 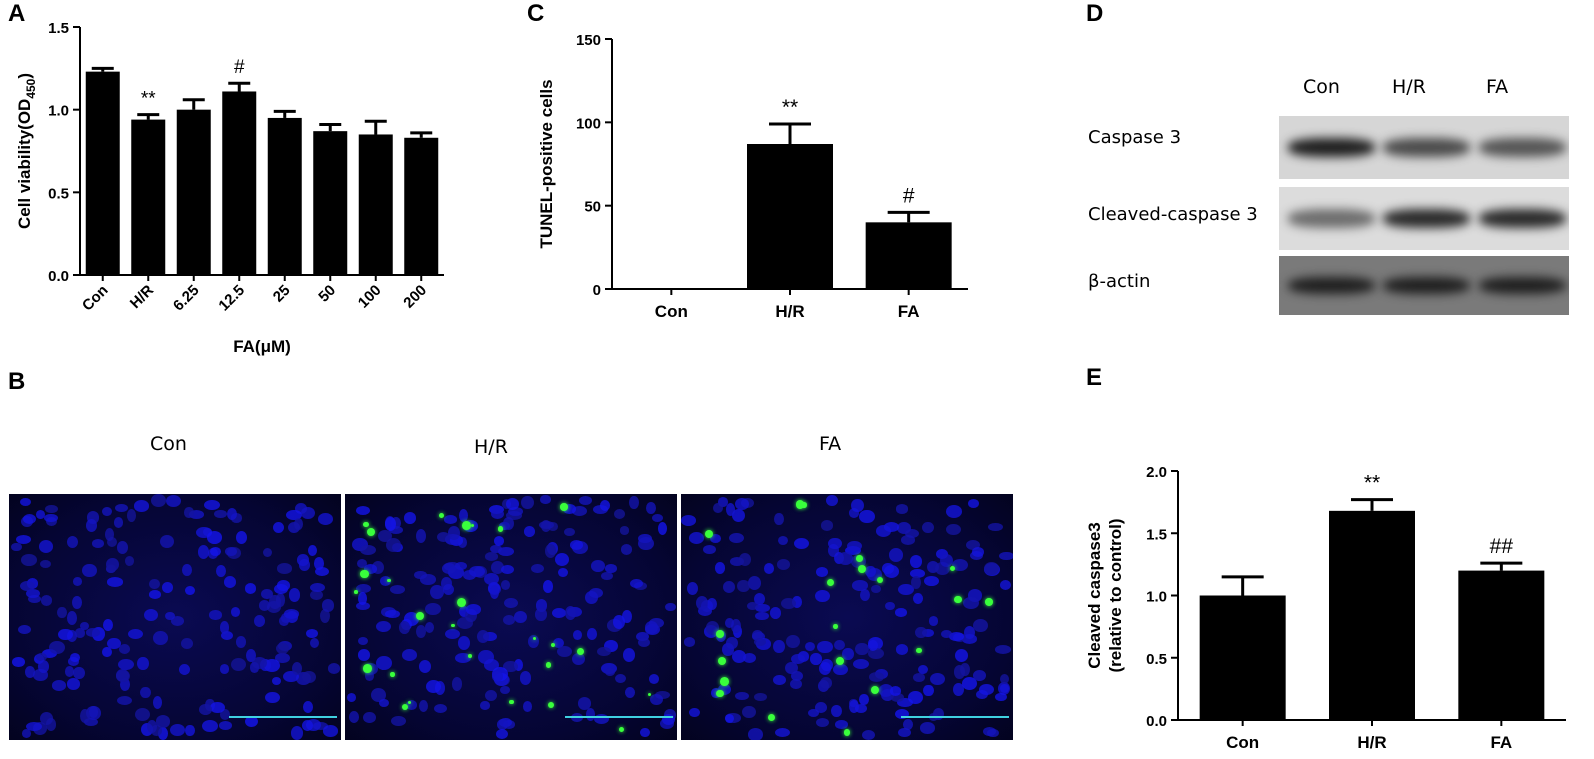 What do you see at coordinates (283, 717) in the screenshot?
I see `scale-bar` at bounding box center [283, 717].